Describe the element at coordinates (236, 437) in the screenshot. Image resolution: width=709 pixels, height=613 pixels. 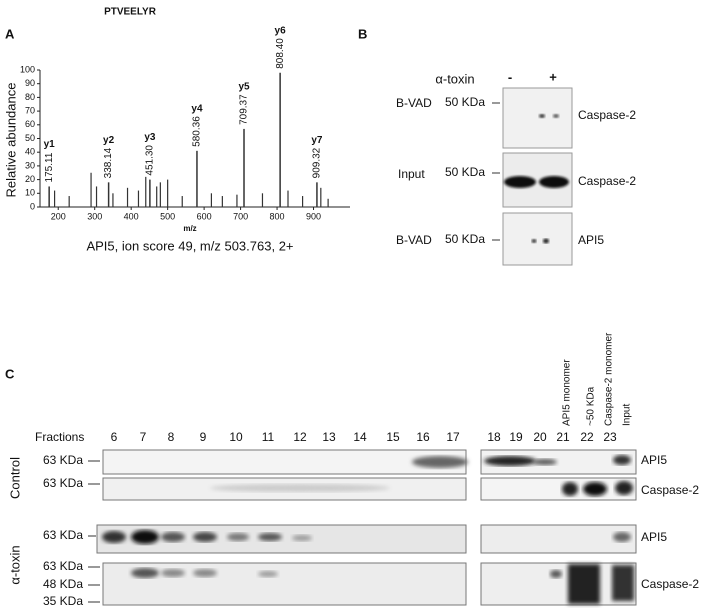
I see `fraction-number: 10` at that location.